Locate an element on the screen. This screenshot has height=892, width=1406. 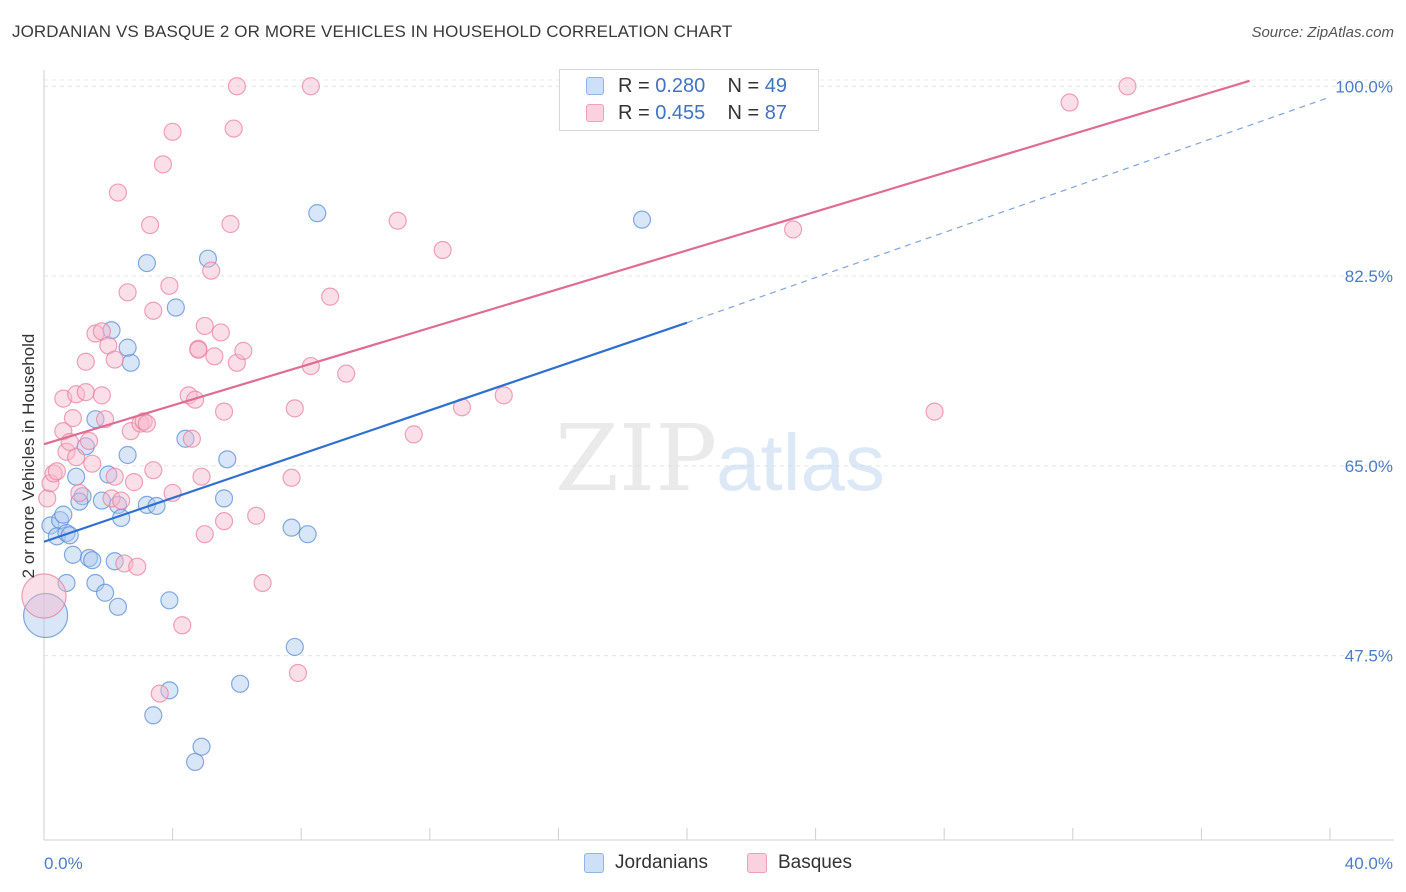
stats-legend: R = 0.280 N = 49 R = 0.455 N = 87 is located at coordinates (689, 100).